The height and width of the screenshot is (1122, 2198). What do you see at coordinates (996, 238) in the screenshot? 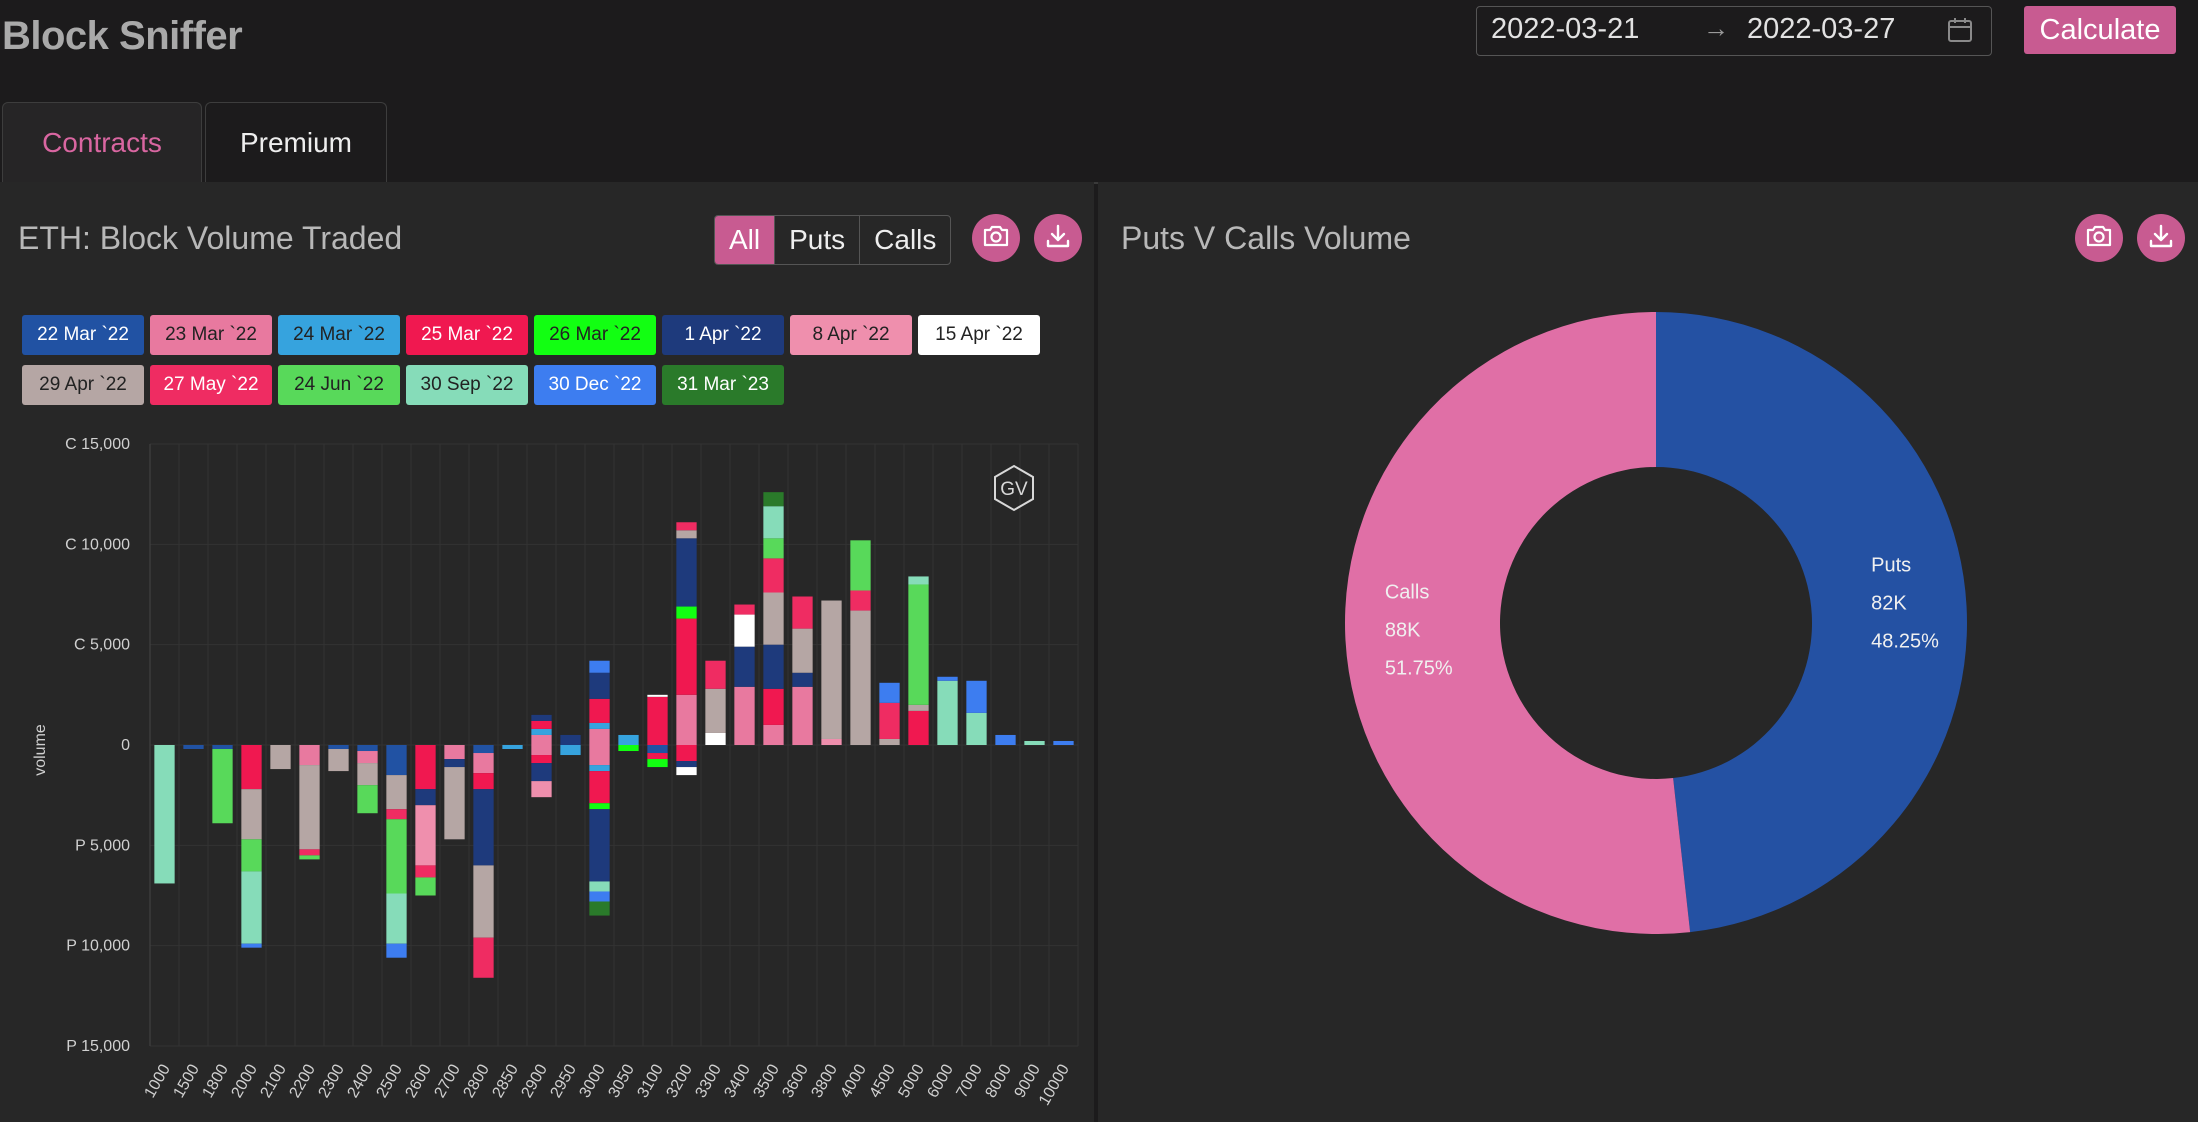
I see `screenshot-button` at bounding box center [996, 238].